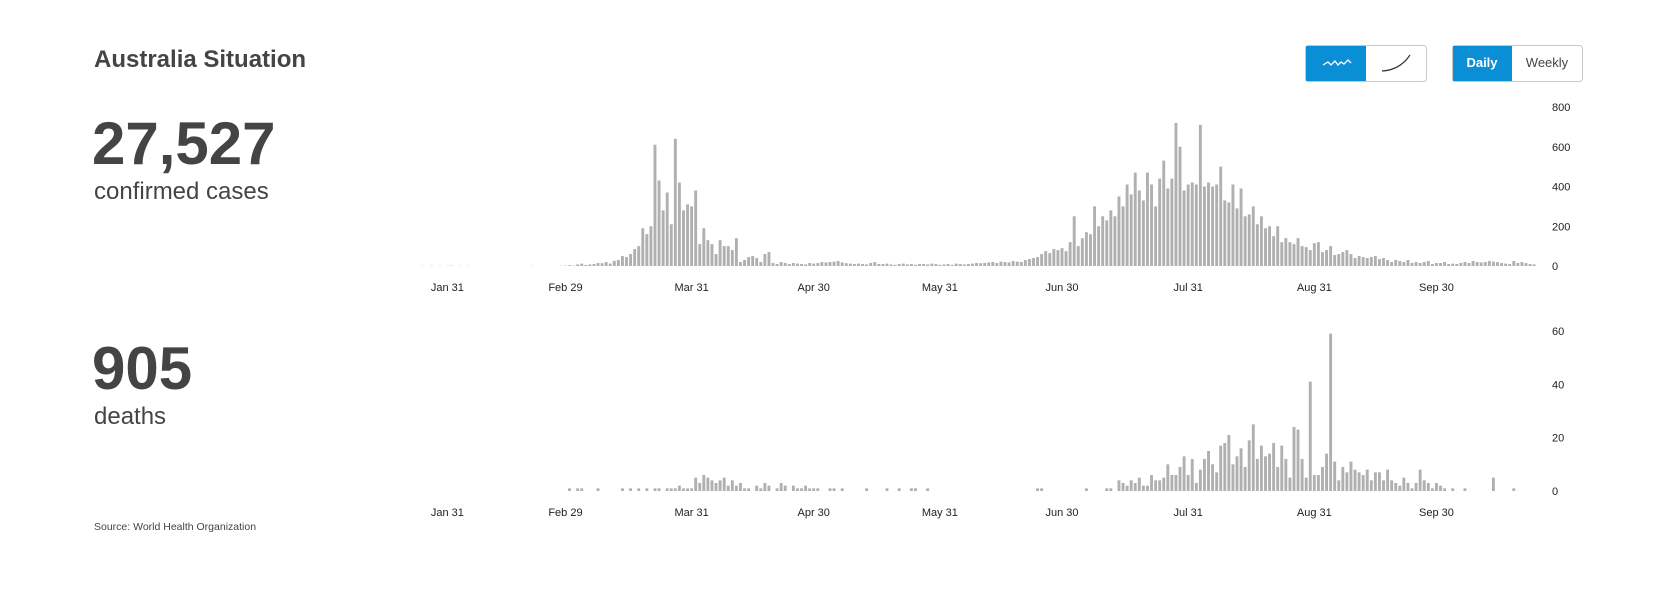  I want to click on headline-number: 27,527, so click(184, 143).